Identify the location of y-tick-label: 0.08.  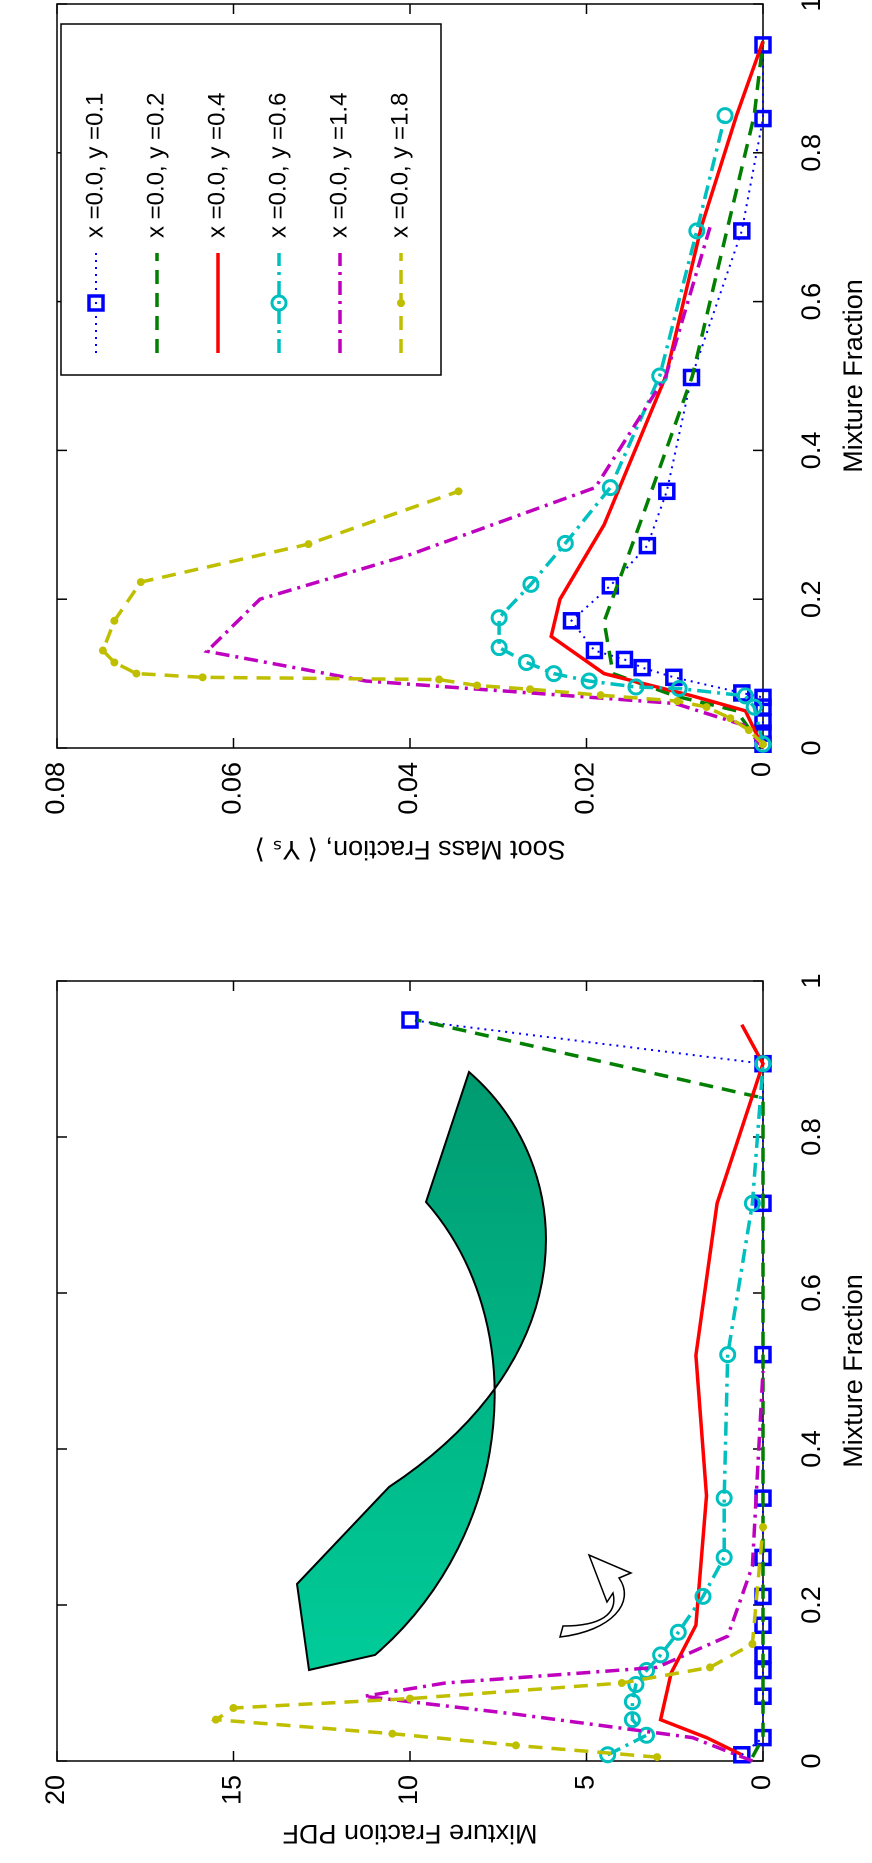
(55, 788).